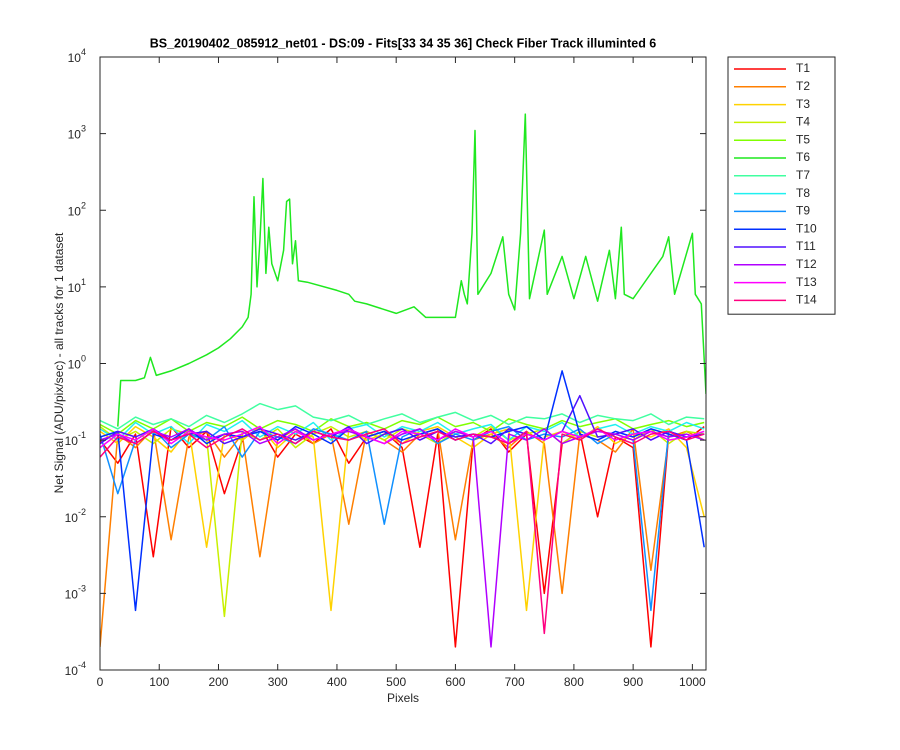  Describe the element at coordinates (83, 52) in the screenshot. I see `y-tick-exponent: 4` at that location.